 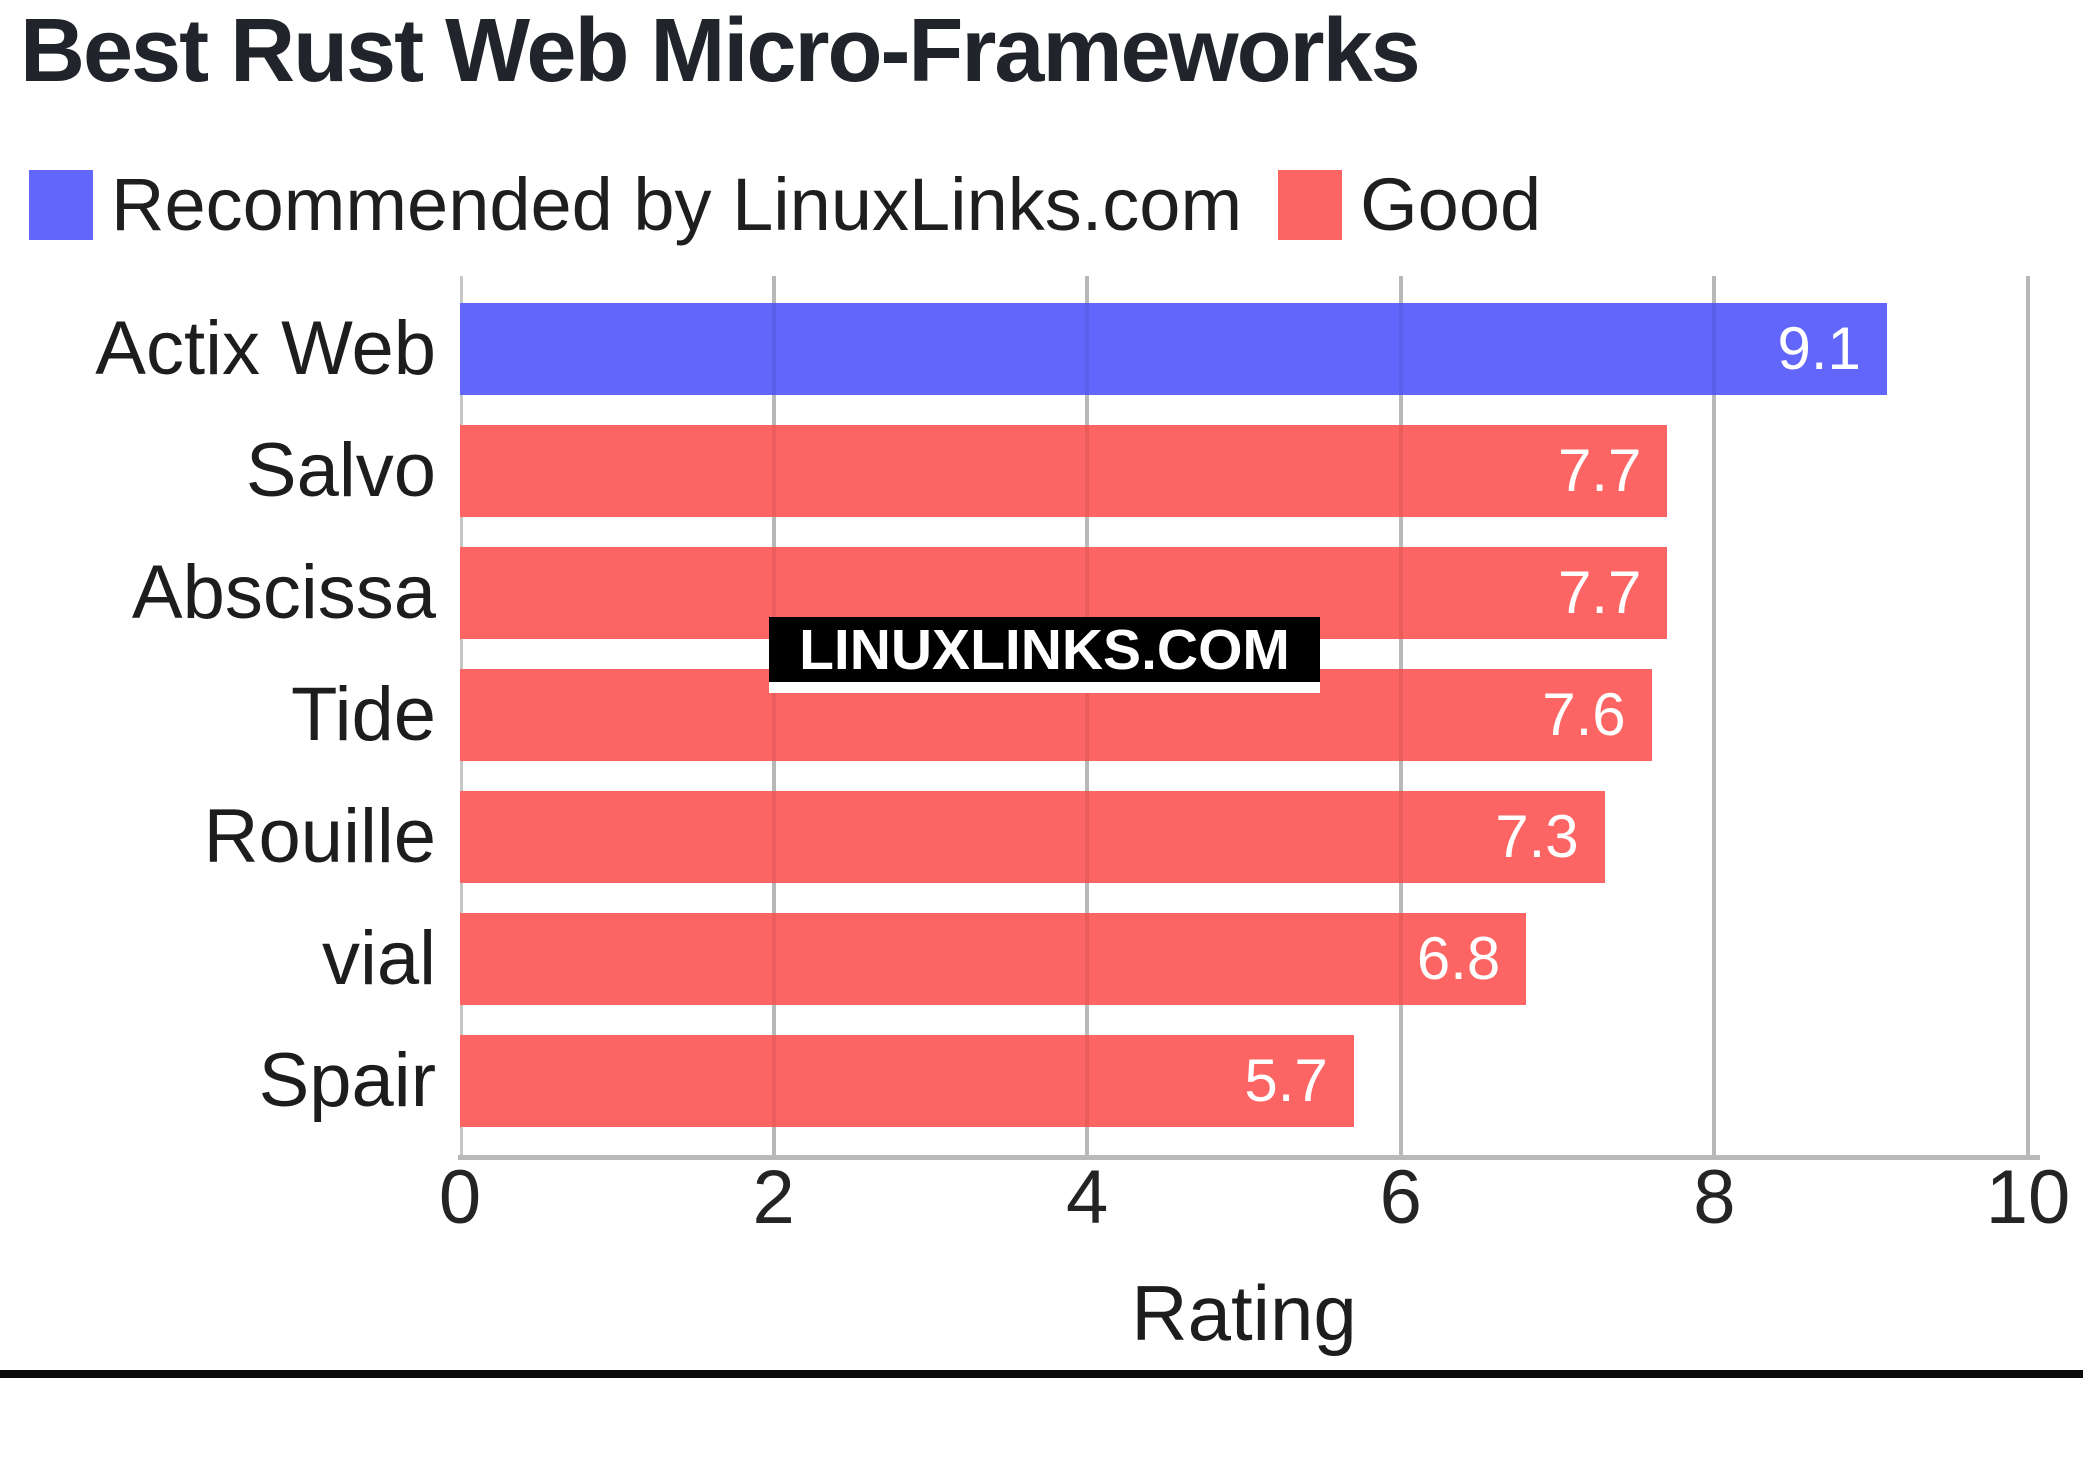 I want to click on bar-rouille: 7.3, so click(x=1032, y=837).